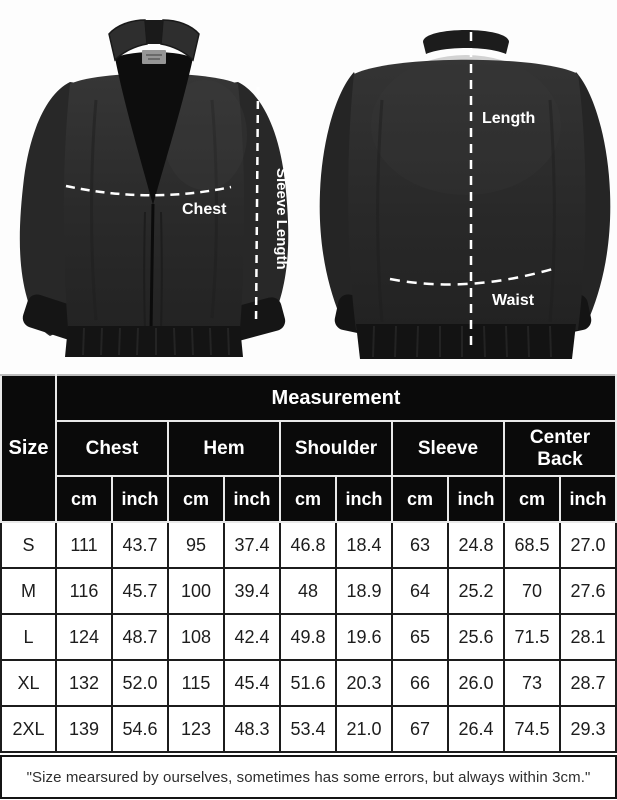  I want to click on value-cell: 19.6, so click(364, 637).